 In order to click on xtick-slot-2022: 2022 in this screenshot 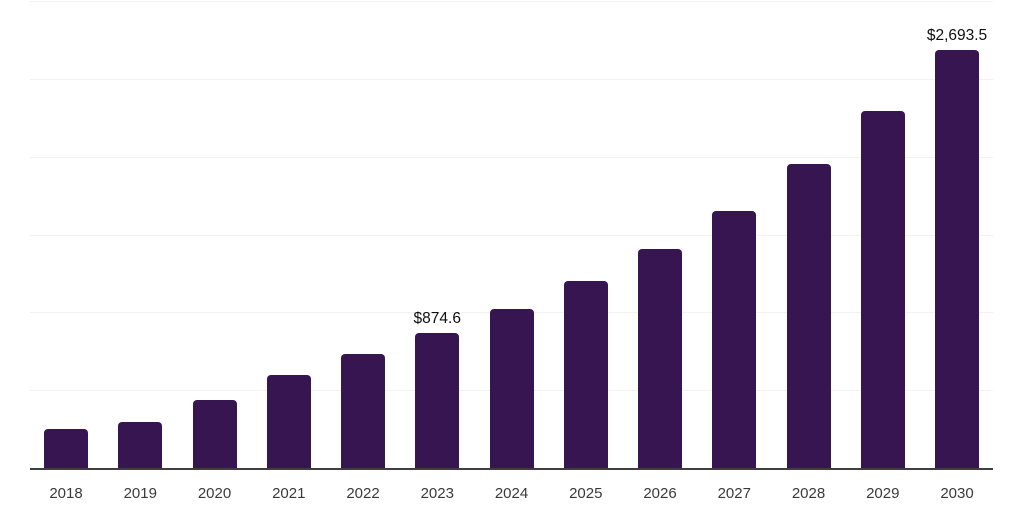, I will do `click(363, 494)`.